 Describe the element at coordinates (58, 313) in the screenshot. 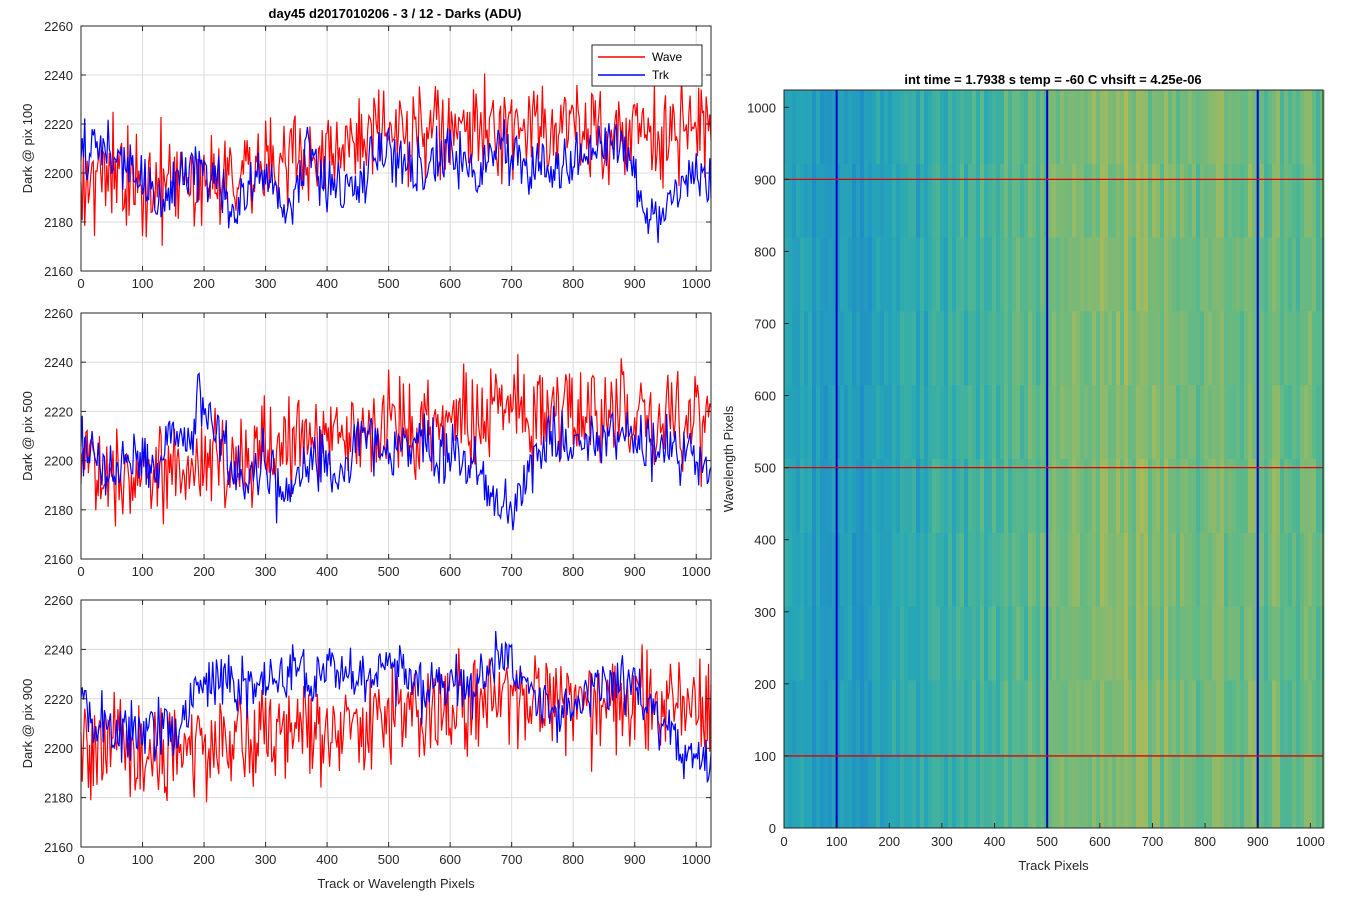

I see `y-tick-label: 2260` at that location.